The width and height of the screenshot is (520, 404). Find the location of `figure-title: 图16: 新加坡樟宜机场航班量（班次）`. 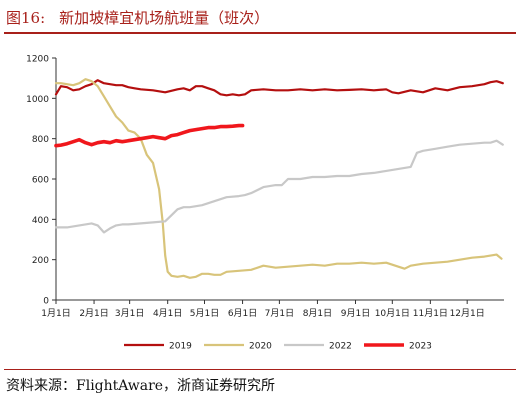

figure-title: 图16: 新加坡樟宜机场航班量（班次） is located at coordinates (260, 17).